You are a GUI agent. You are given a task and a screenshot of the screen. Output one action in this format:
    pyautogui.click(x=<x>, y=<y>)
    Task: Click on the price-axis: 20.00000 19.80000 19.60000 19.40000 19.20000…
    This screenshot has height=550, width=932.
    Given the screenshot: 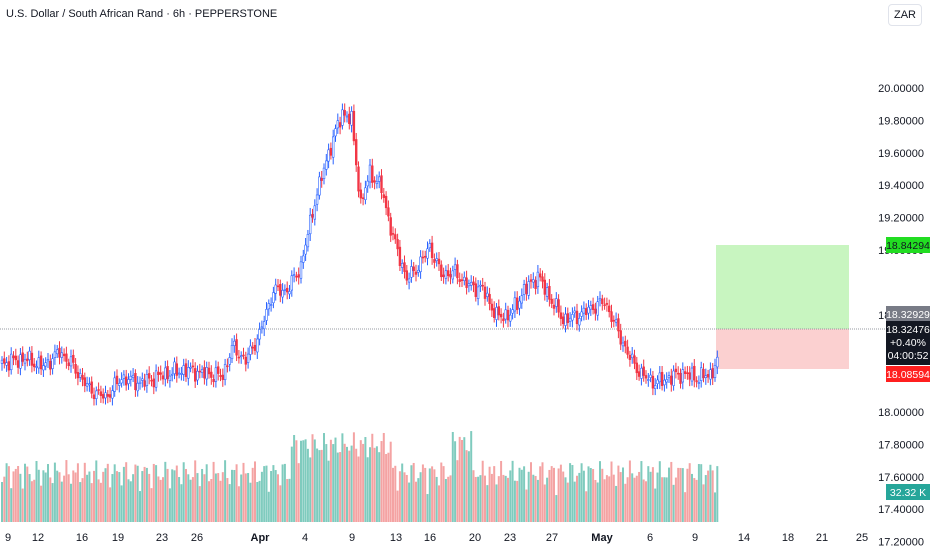 What is the action you would take?
    pyautogui.click(x=901, y=316)
    